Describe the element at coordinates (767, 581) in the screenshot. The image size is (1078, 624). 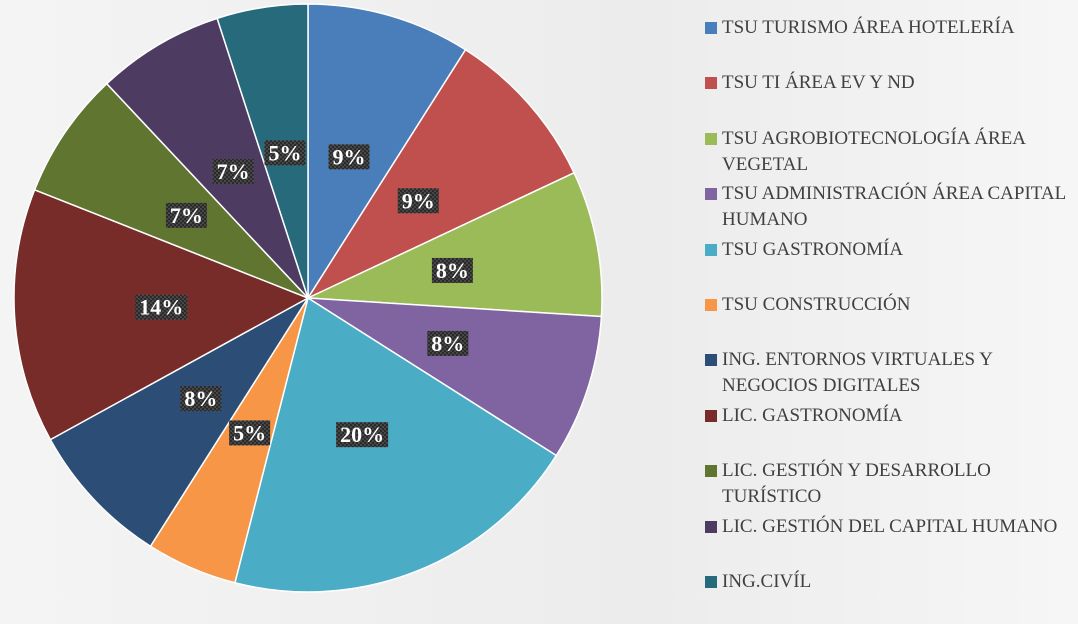
I see `legend-label: ING.CIVÍL` at that location.